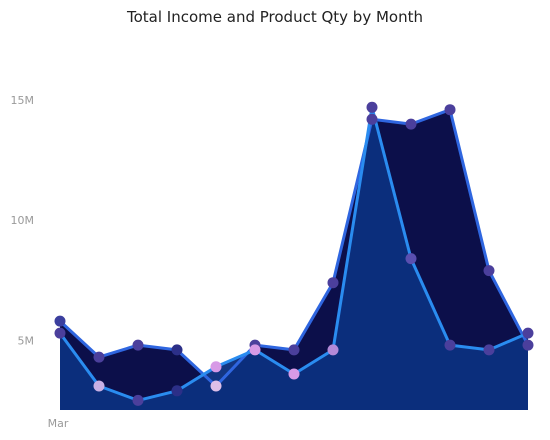  I want to click on y-tick-label: 10M, so click(23, 220).